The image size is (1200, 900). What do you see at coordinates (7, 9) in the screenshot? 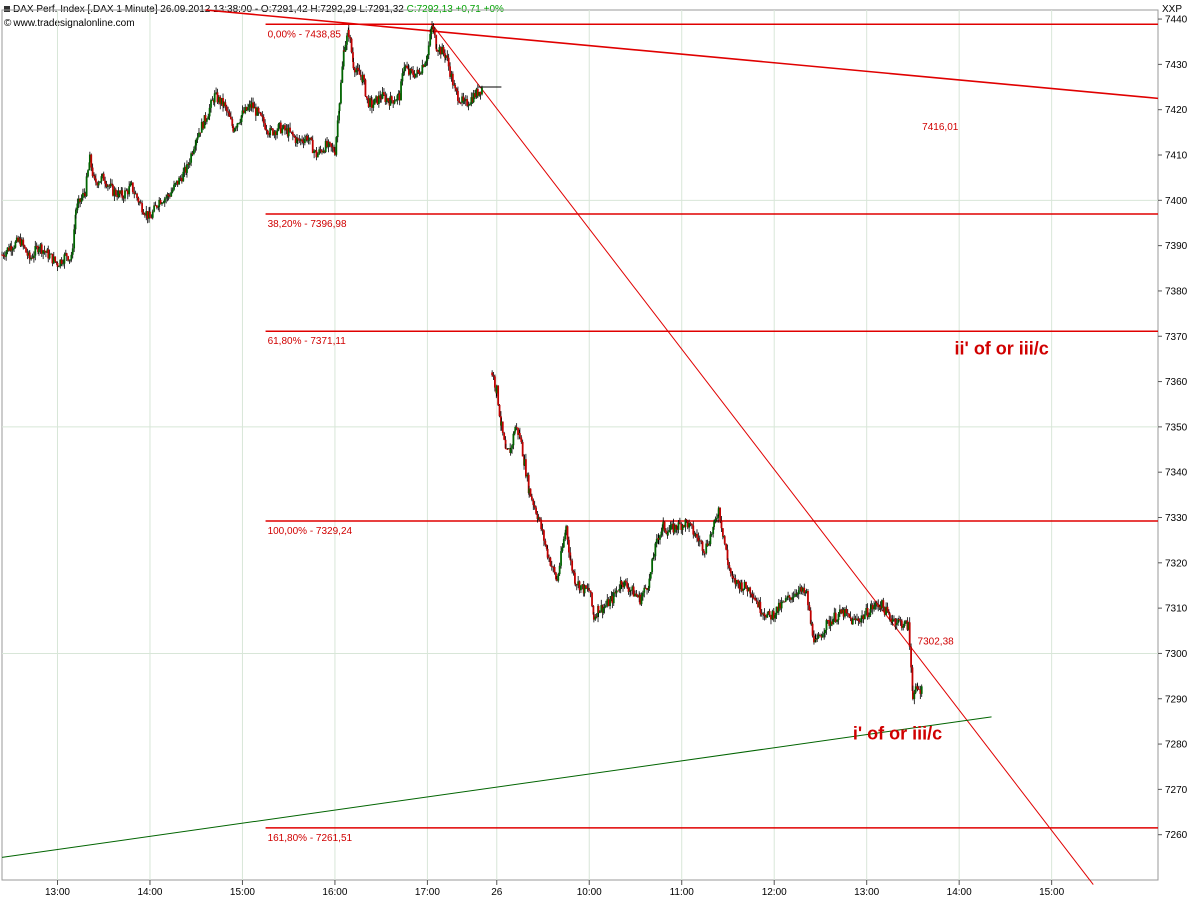
I see `chart-menu-icon` at bounding box center [7, 9].